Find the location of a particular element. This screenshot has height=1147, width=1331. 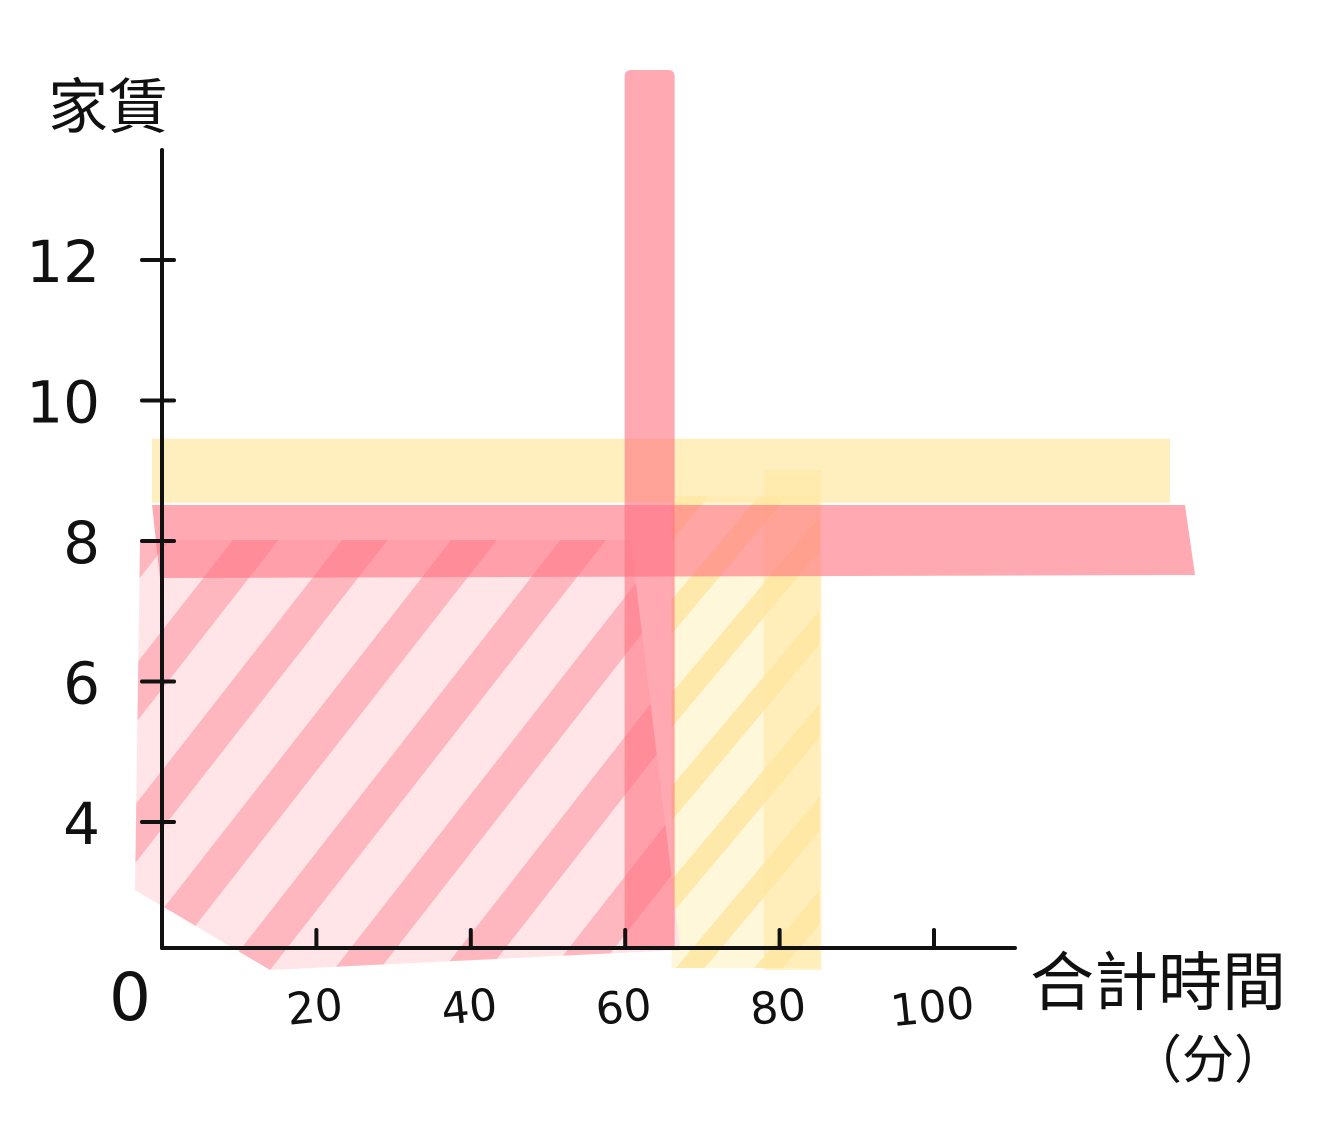

origin-label: 0 is located at coordinates (130, 997).